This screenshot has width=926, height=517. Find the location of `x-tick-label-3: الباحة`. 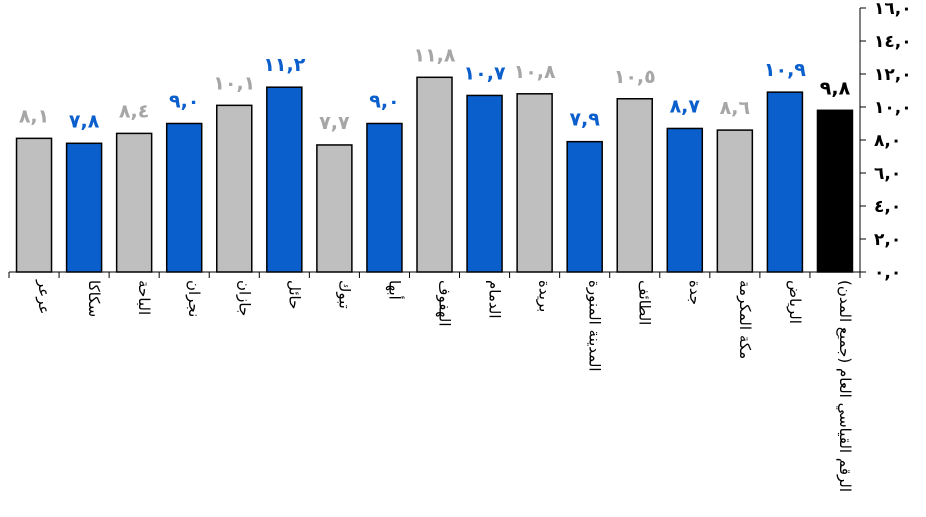

x-tick-label-3: الباحة is located at coordinates (144, 297).